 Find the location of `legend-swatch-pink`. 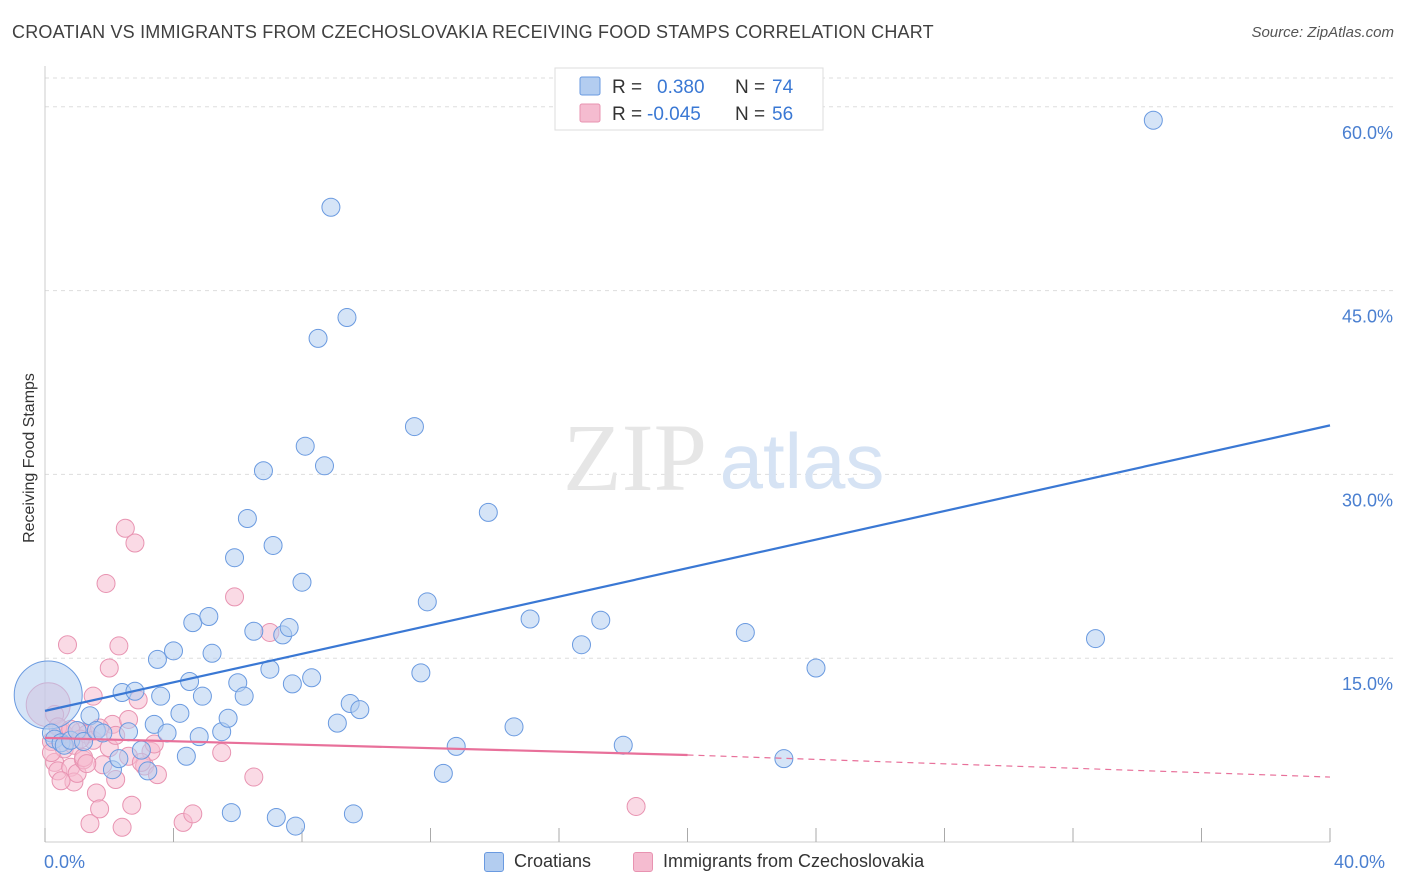

legend-swatch-pink is located at coordinates (590, 113).